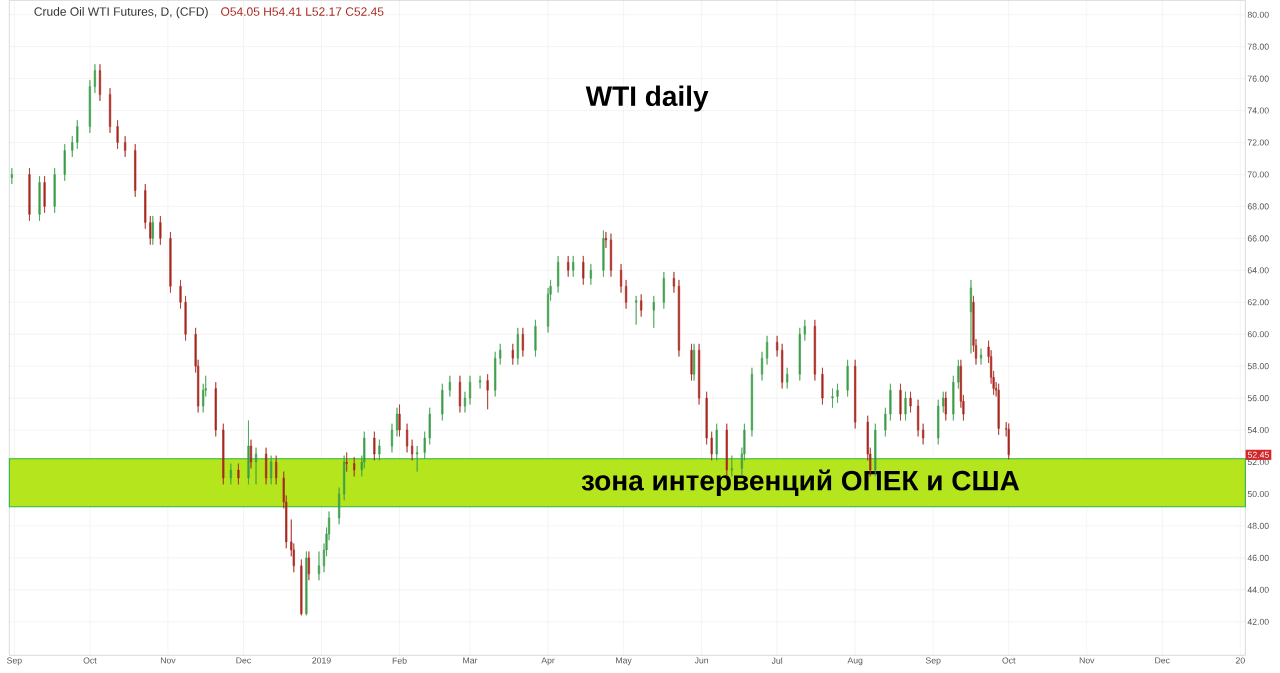 This screenshot has width=1280, height=673. What do you see at coordinates (1258, 206) in the screenshot?
I see `y-tick-label: 68.00` at bounding box center [1258, 206].